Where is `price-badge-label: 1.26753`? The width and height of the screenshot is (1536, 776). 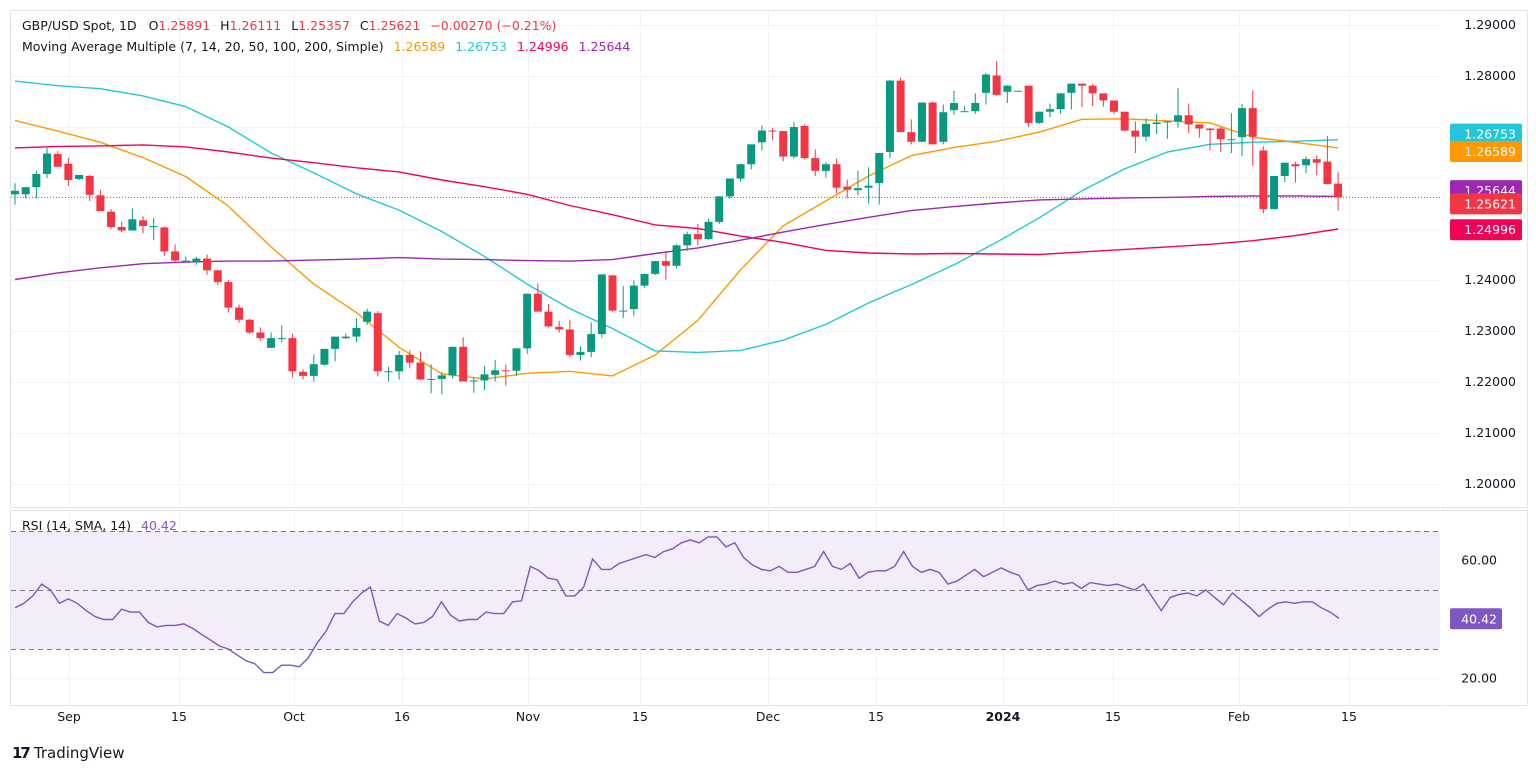 price-badge-label: 1.26753 is located at coordinates (1490, 134).